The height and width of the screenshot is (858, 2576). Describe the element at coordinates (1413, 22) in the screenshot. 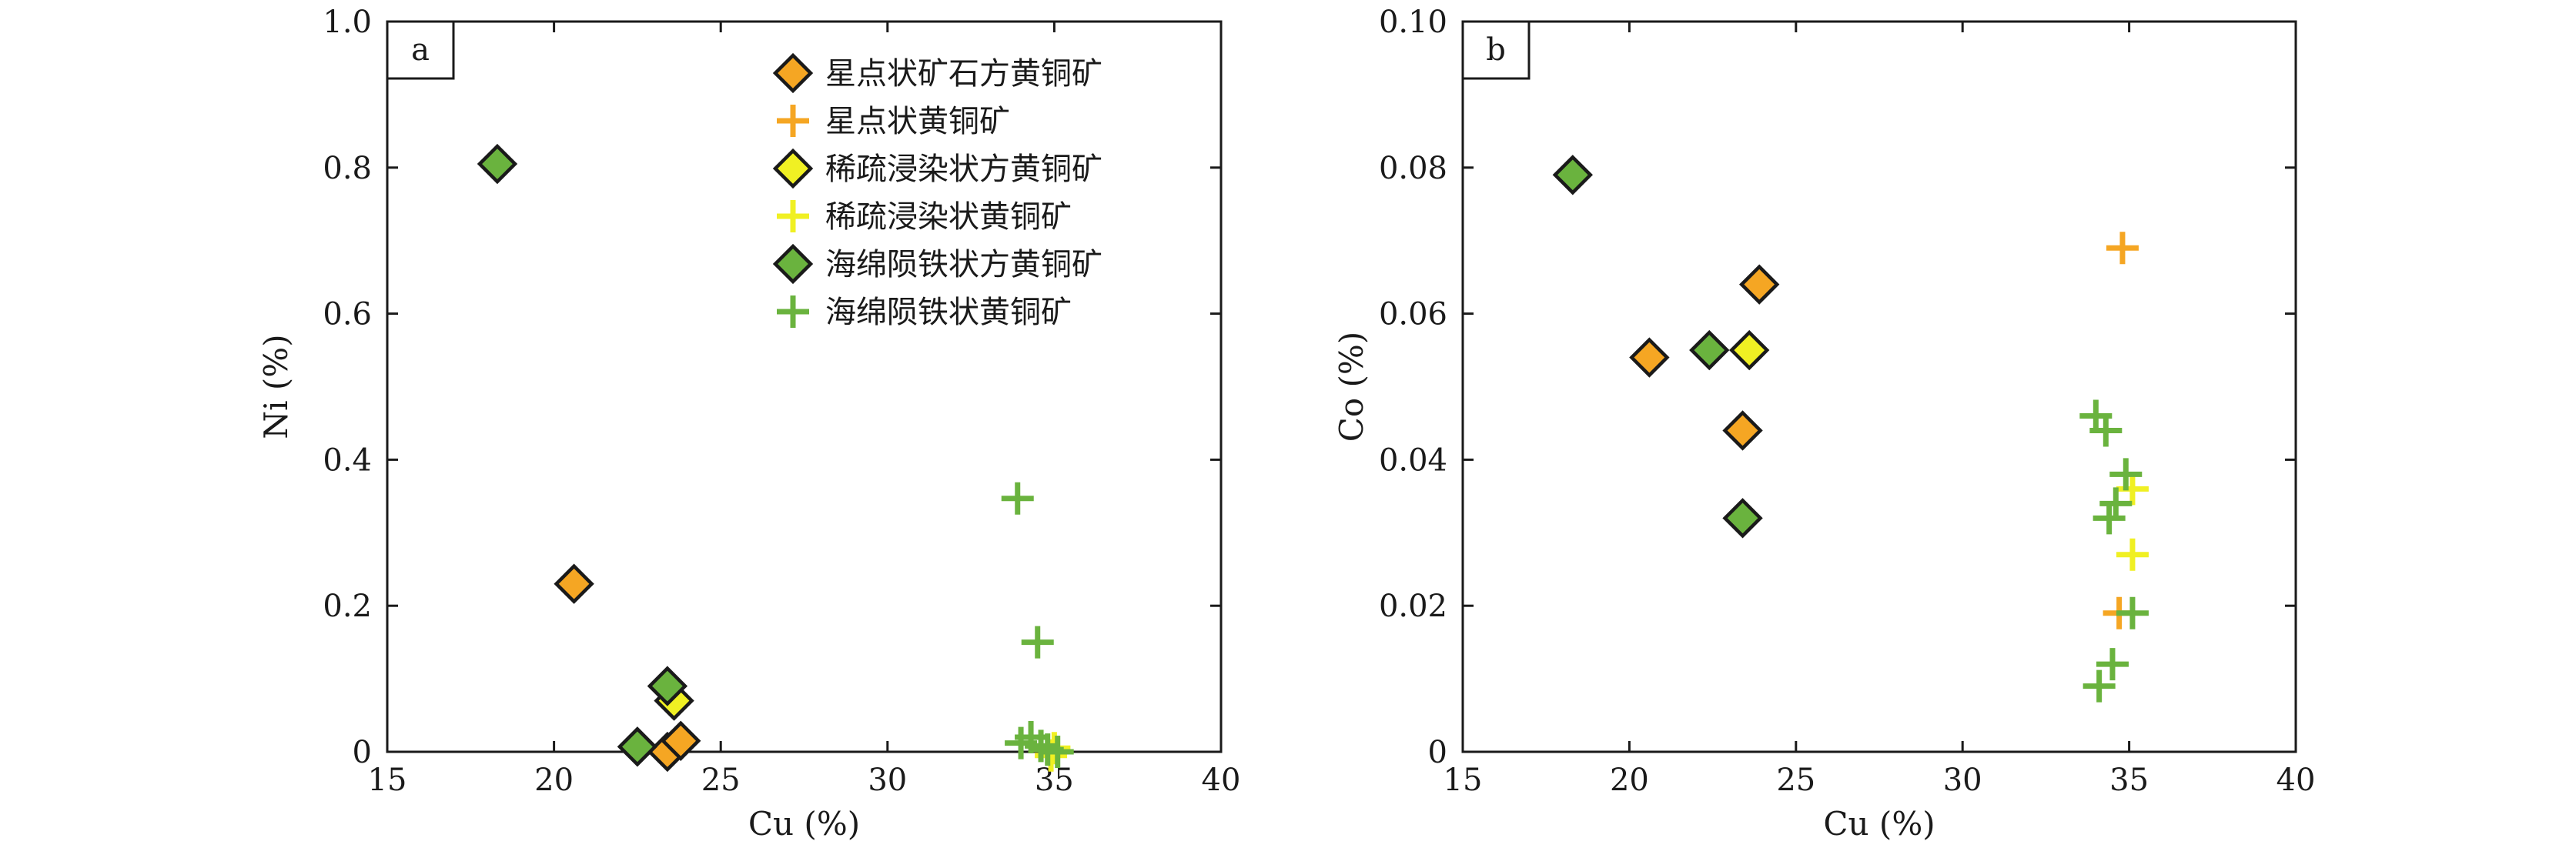

I see `y-tick-label: 0.10` at that location.